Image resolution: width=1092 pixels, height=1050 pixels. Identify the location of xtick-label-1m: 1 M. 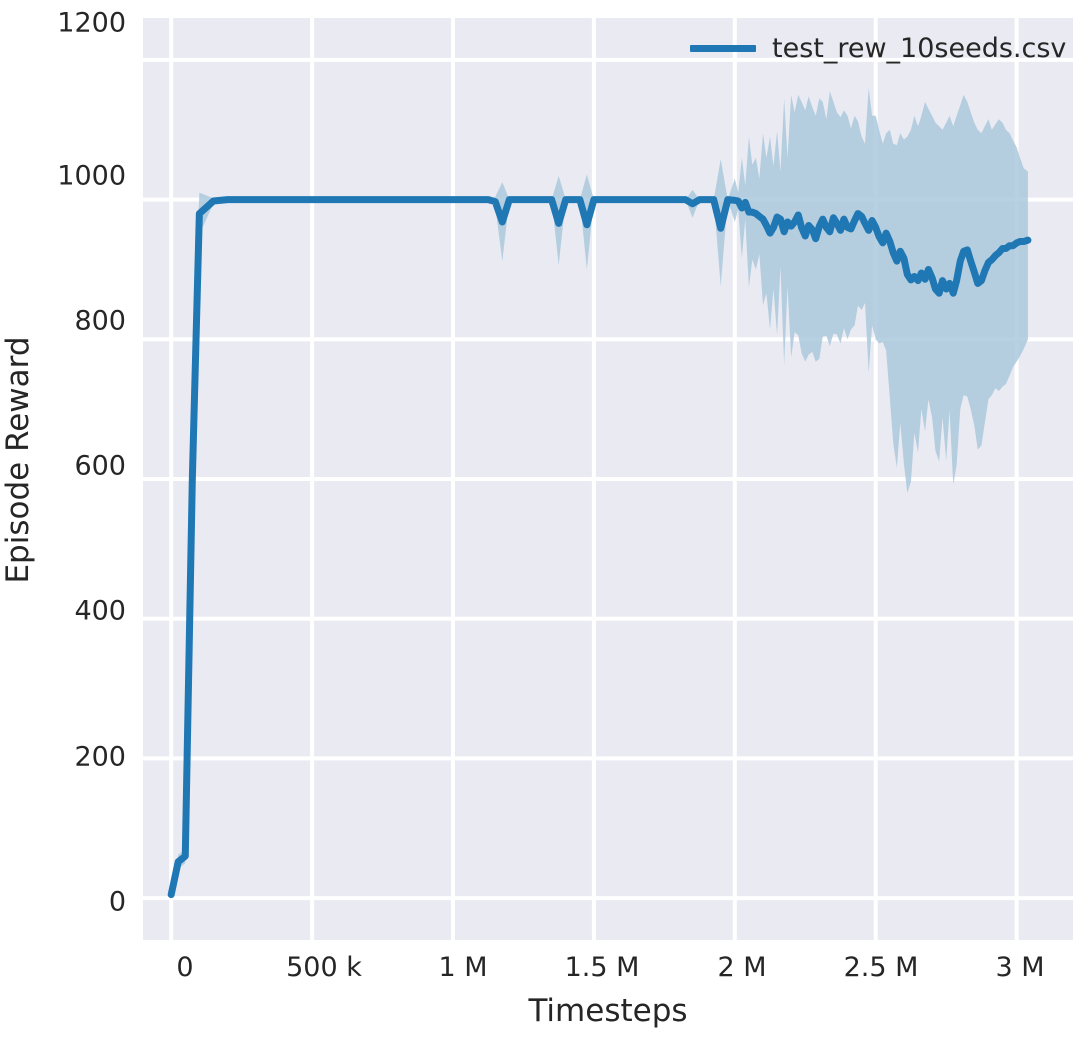
(463, 967).